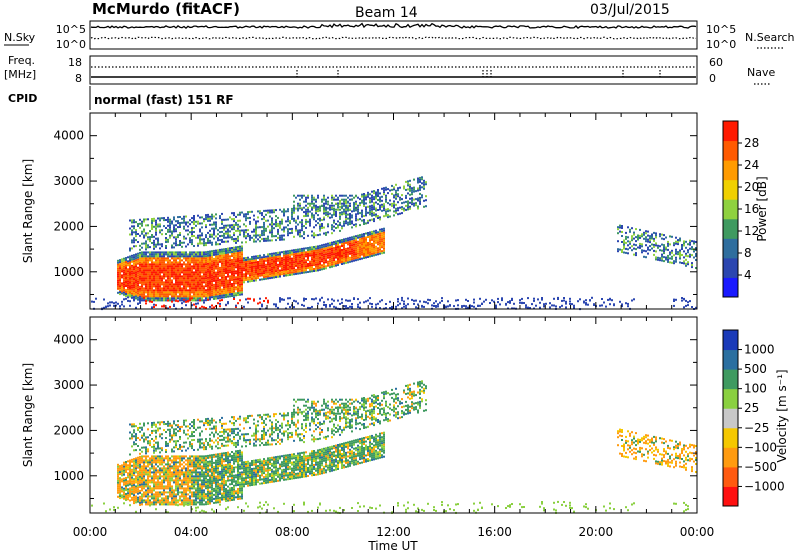 The height and width of the screenshot is (554, 800). Describe the element at coordinates (730, 150) in the screenshot. I see `power-colorbar-block` at that location.